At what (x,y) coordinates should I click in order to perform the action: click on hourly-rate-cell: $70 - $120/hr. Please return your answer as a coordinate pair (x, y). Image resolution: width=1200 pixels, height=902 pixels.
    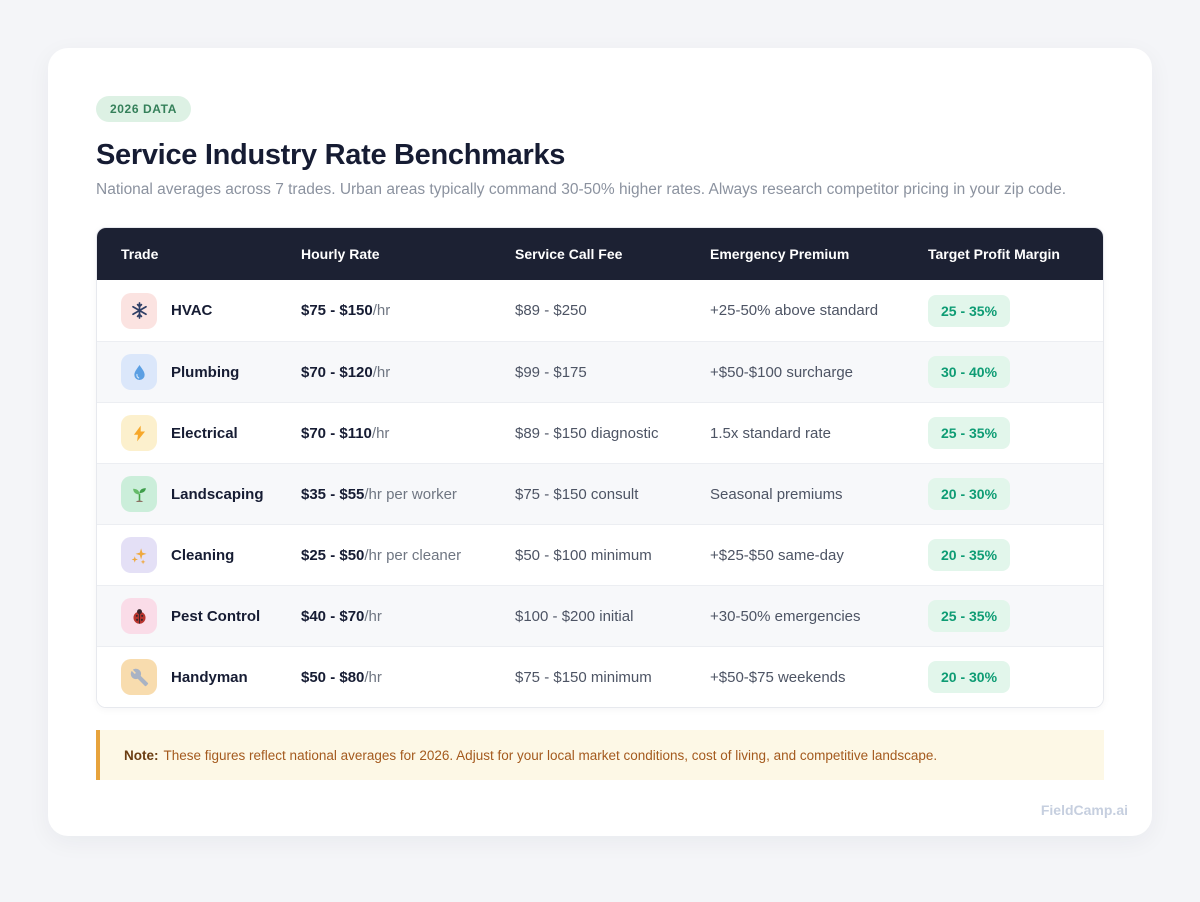
    Looking at the image, I should click on (408, 372).